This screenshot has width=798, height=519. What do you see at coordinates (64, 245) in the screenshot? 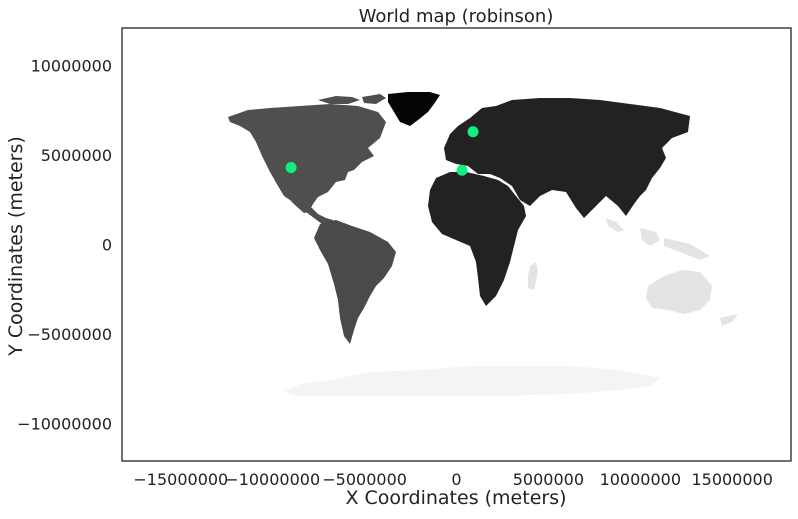
I see `y-axis-ticks: 10000000 5000000 0 −5000000 −10000000` at bounding box center [64, 245].